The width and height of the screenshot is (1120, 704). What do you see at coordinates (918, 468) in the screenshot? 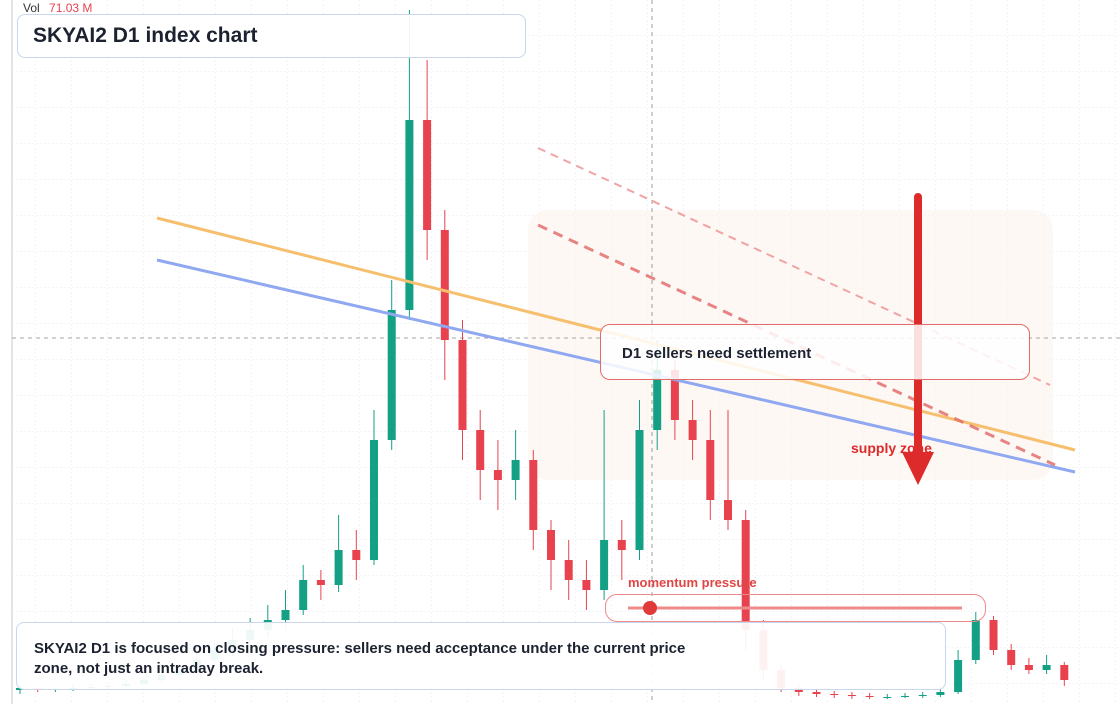
I see `arrow-head` at bounding box center [918, 468].